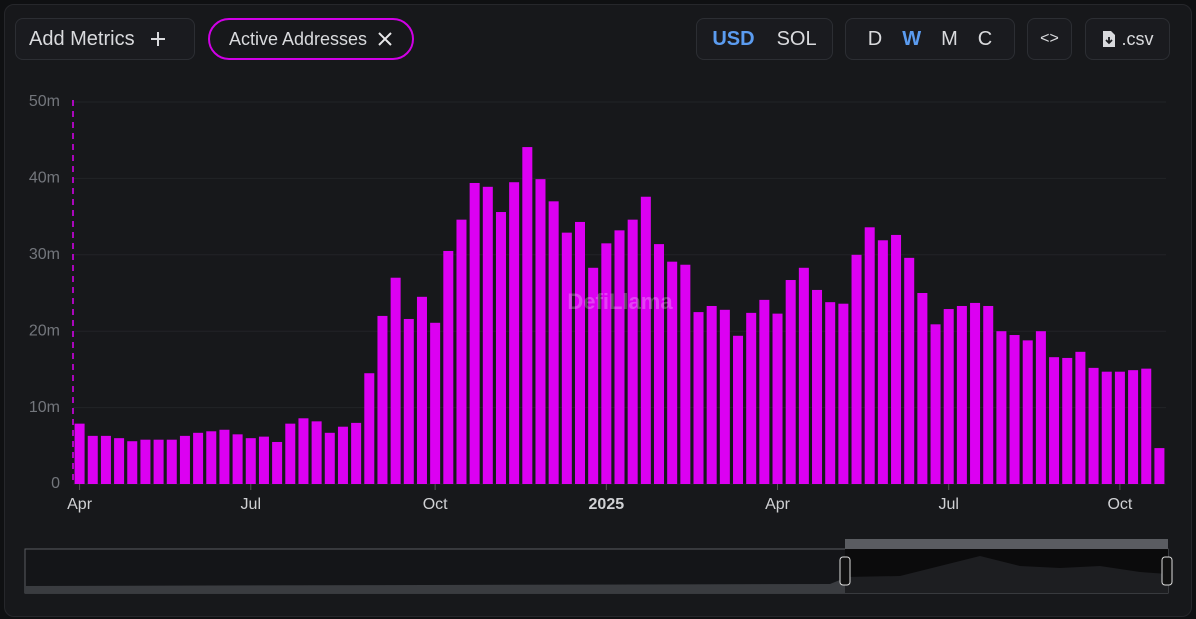  I want to click on period-option: D, so click(875, 38).